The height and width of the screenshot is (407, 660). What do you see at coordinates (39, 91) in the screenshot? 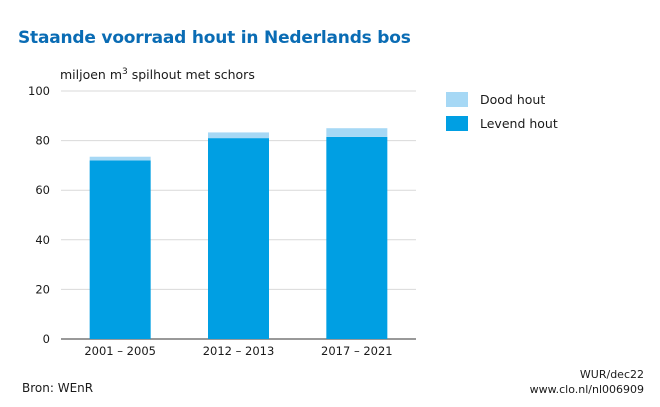
I see `y-tick-label: 100` at bounding box center [39, 91].